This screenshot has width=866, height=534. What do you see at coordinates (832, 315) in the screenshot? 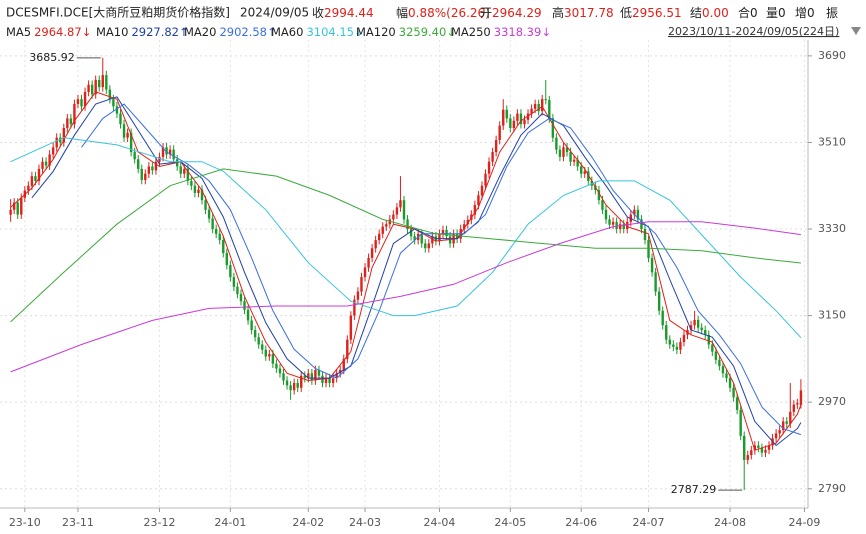
I see `y-tick-label: 3150` at bounding box center [832, 315].